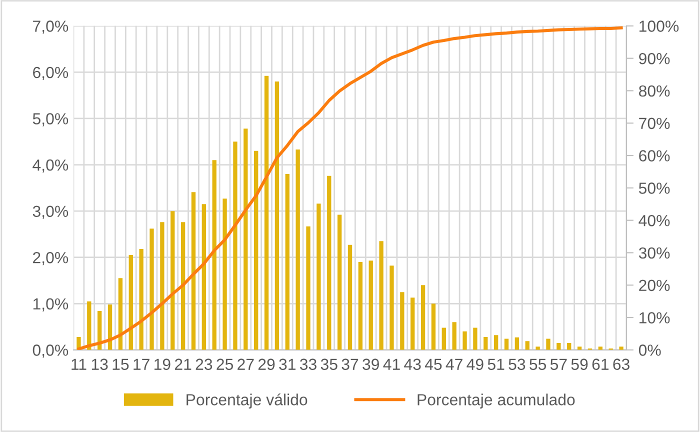 This screenshot has height=432, width=700. What do you see at coordinates (654, 124) in the screenshot?
I see `y2-tick-label: 70%` at bounding box center [654, 124].